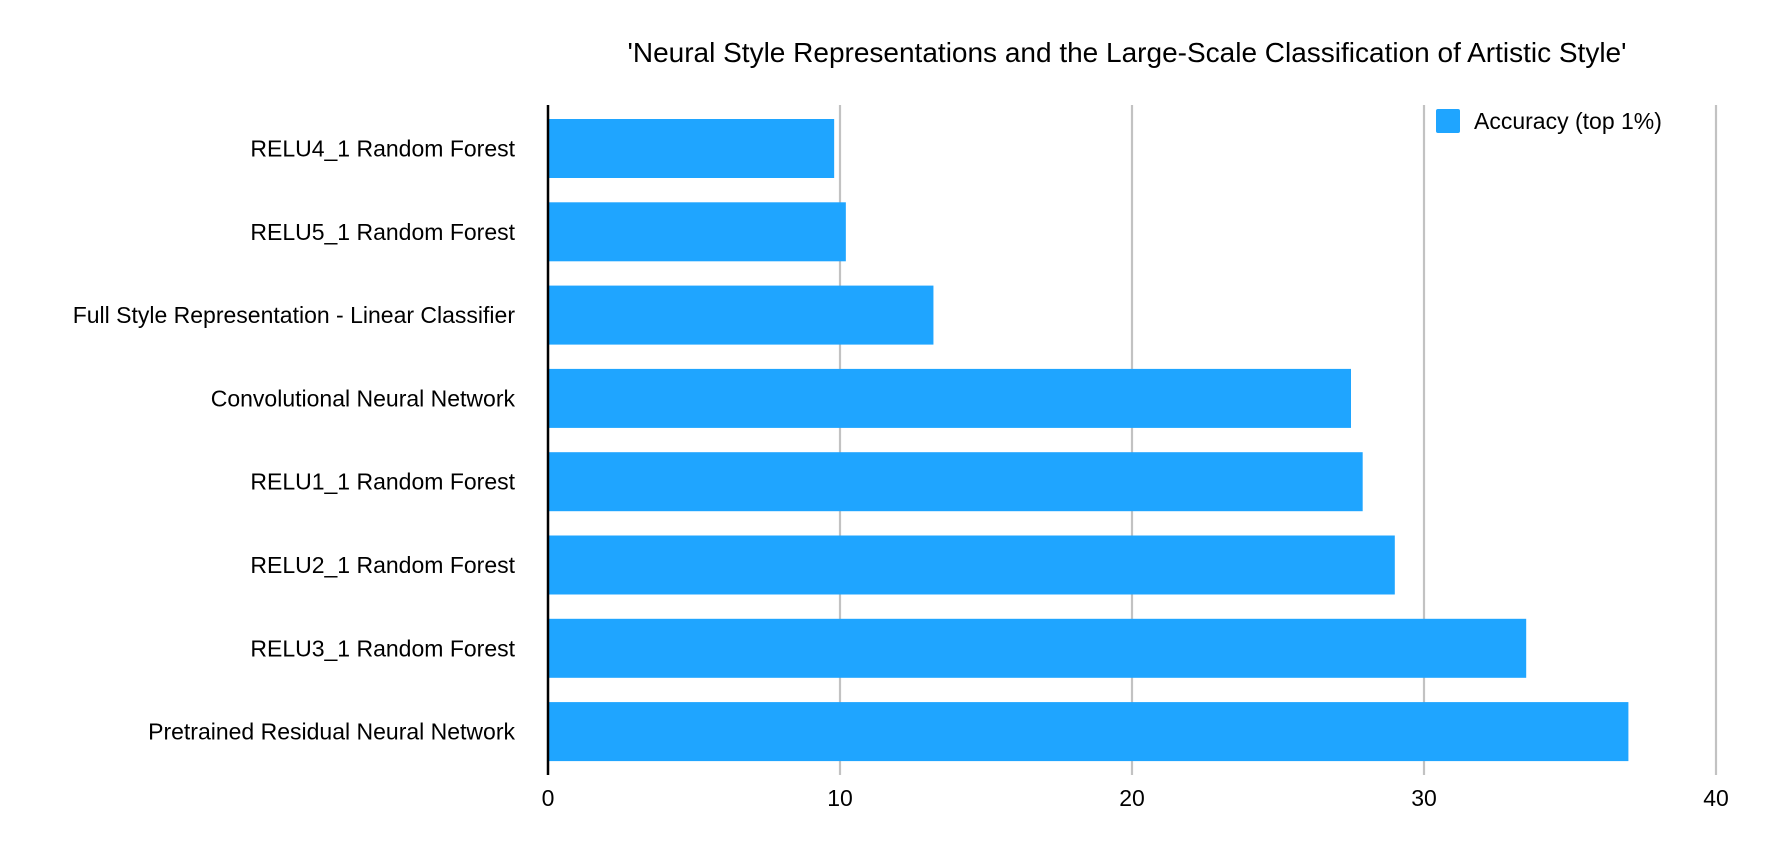 The image size is (1766, 848). Describe the element at coordinates (1568, 121) in the screenshot. I see `legend-label: Accuracy (top 1%)` at that location.